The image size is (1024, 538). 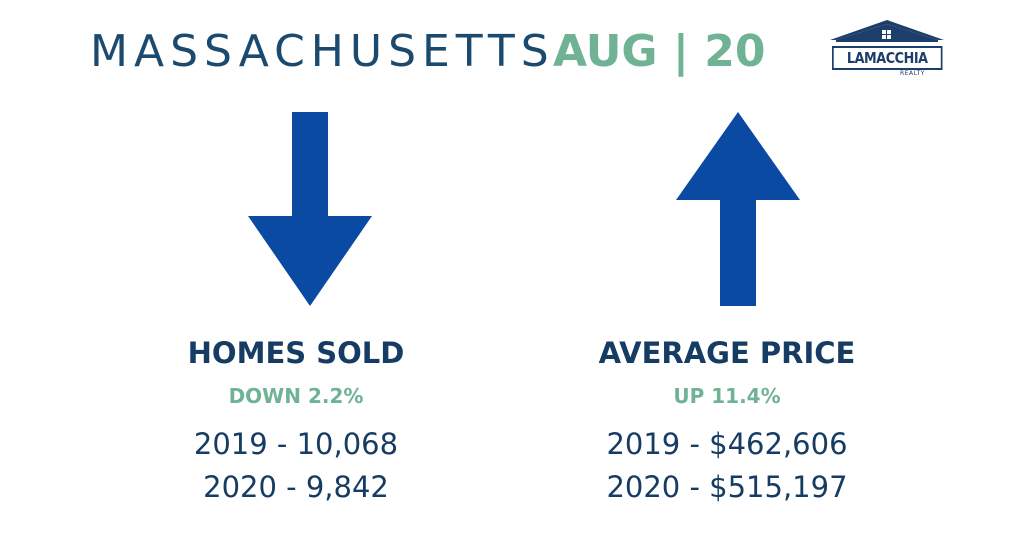 I want to click on date-title: AUG | 20, so click(x=659, y=51).